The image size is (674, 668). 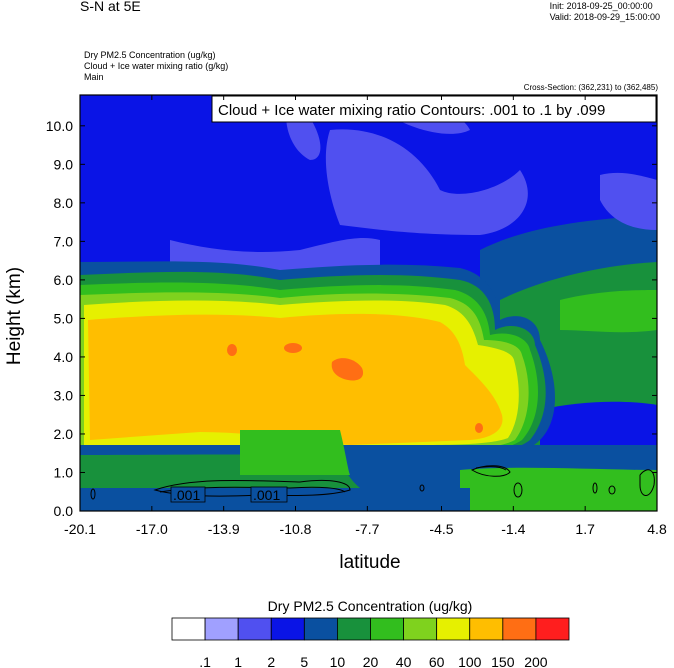 I want to click on init-time: Init: 2018-09-25_00:00:00, so click(x=601, y=6).